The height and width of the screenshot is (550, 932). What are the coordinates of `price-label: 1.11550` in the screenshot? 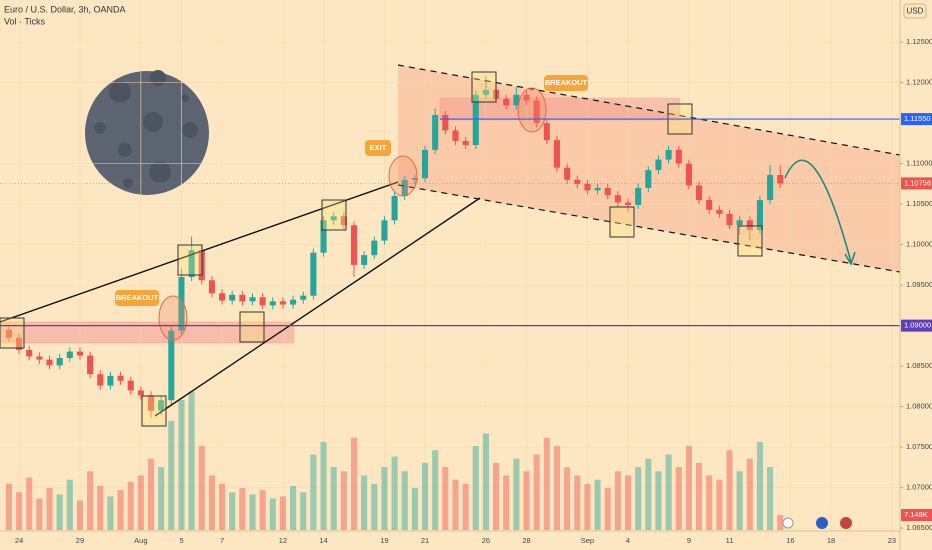 It's located at (917, 118).